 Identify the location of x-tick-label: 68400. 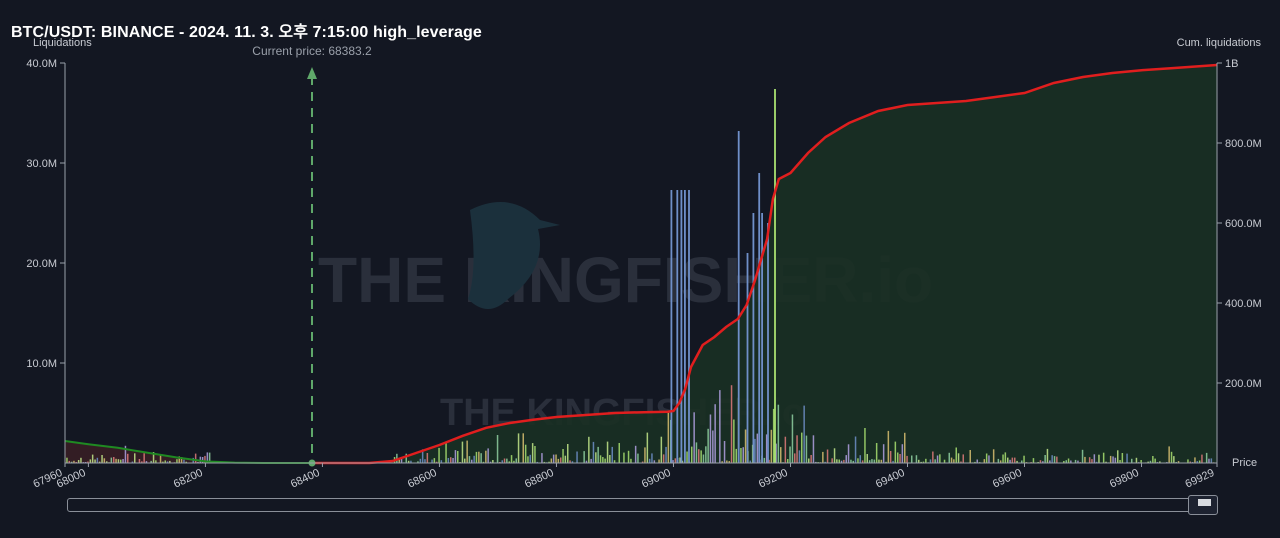
(305, 479).